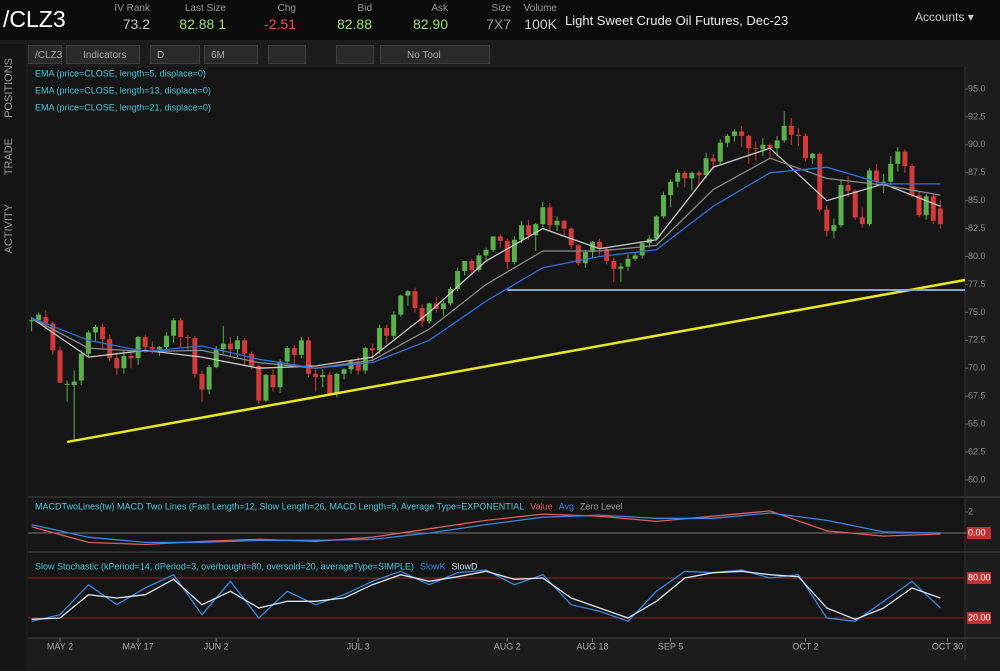 Image resolution: width=1000 pixels, height=671 pixels. I want to click on y-tick-label: 95.0, so click(977, 88).